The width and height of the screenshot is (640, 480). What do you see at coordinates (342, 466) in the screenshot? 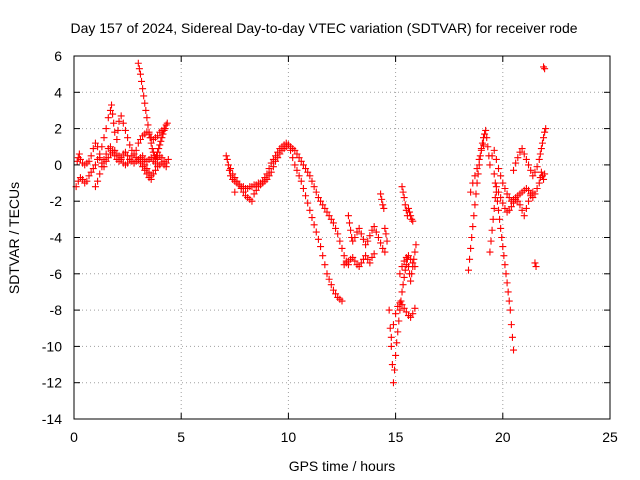
I see `x-axis-label: GPS time / hours` at bounding box center [342, 466].